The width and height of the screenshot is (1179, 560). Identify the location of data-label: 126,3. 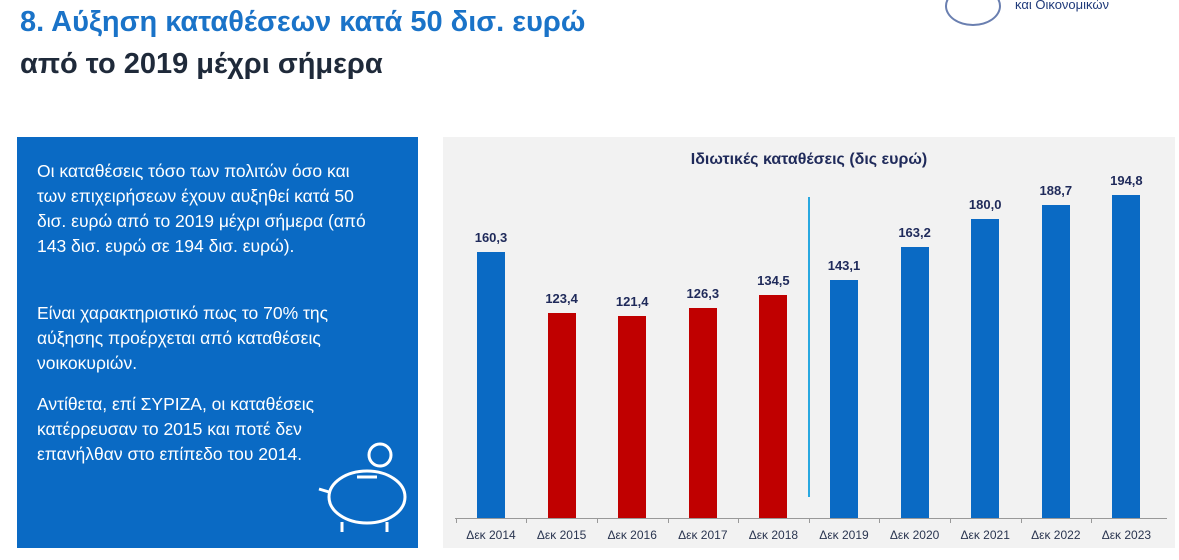
(703, 294).